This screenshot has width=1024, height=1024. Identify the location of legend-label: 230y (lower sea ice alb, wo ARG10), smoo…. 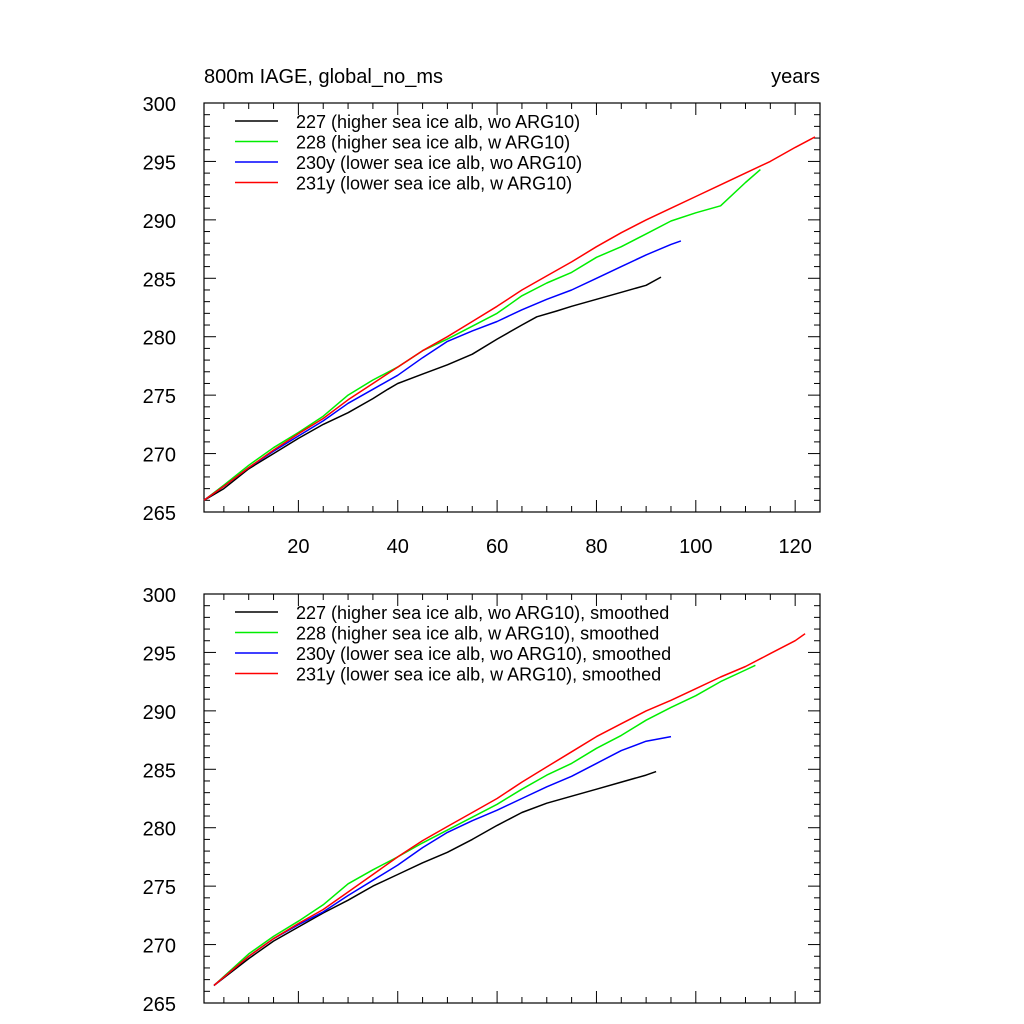
(483, 654).